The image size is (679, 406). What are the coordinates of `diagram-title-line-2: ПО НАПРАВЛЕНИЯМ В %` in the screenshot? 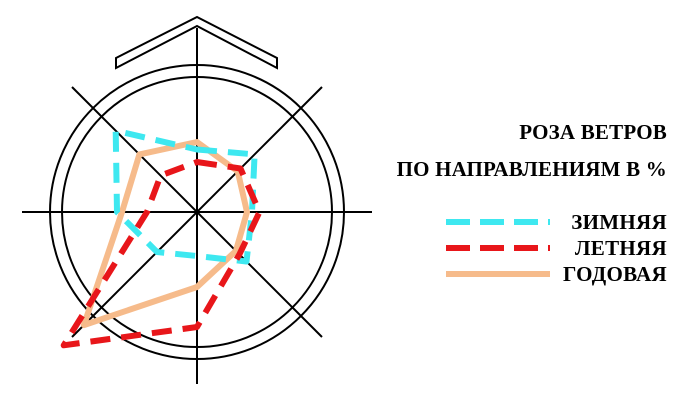 It's located at (531, 169).